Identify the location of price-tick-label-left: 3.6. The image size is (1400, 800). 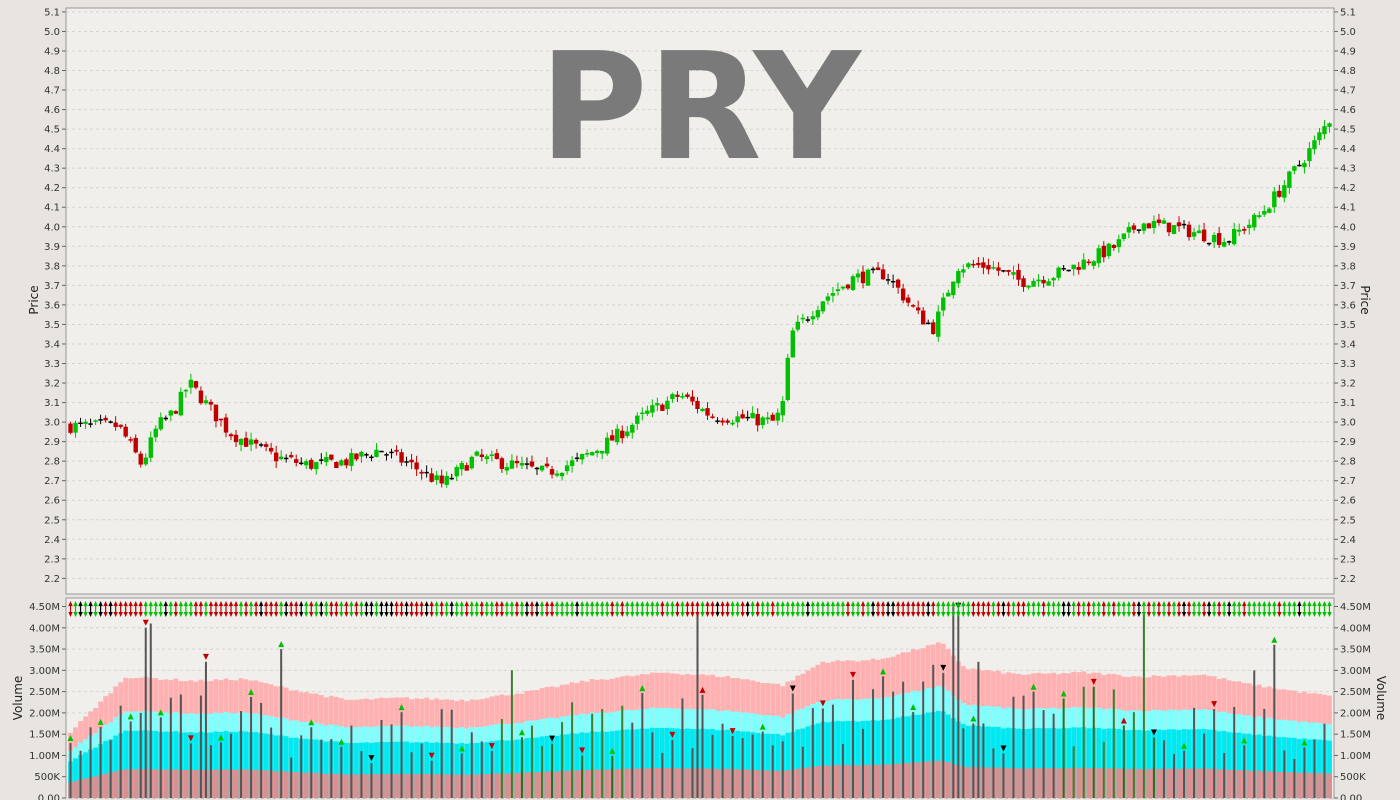
(52, 305).